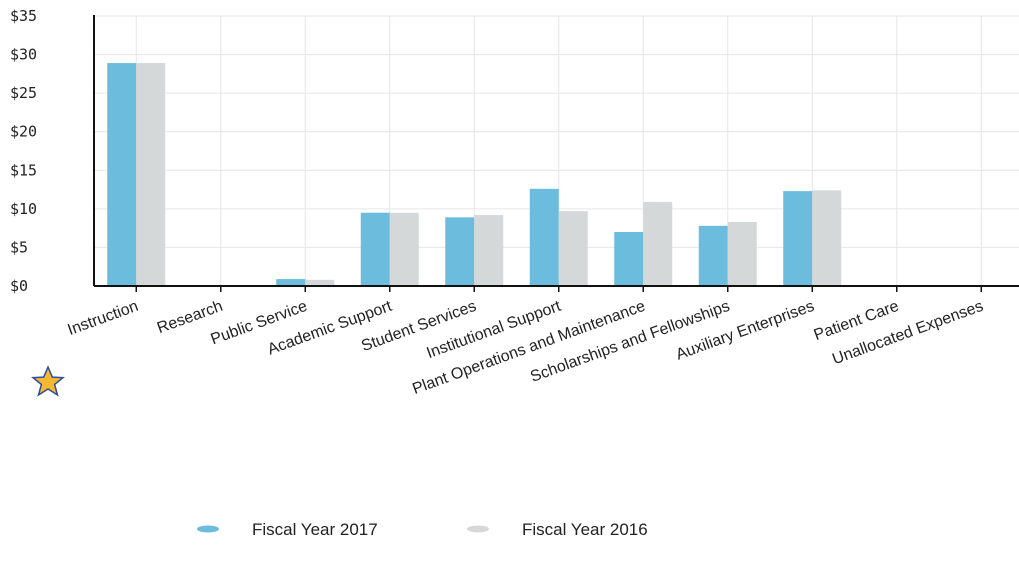 This screenshot has height=574, width=1019. What do you see at coordinates (422, 529) in the screenshot?
I see `legend: Fiscal Year 2017 Fiscal Year 2016` at bounding box center [422, 529].